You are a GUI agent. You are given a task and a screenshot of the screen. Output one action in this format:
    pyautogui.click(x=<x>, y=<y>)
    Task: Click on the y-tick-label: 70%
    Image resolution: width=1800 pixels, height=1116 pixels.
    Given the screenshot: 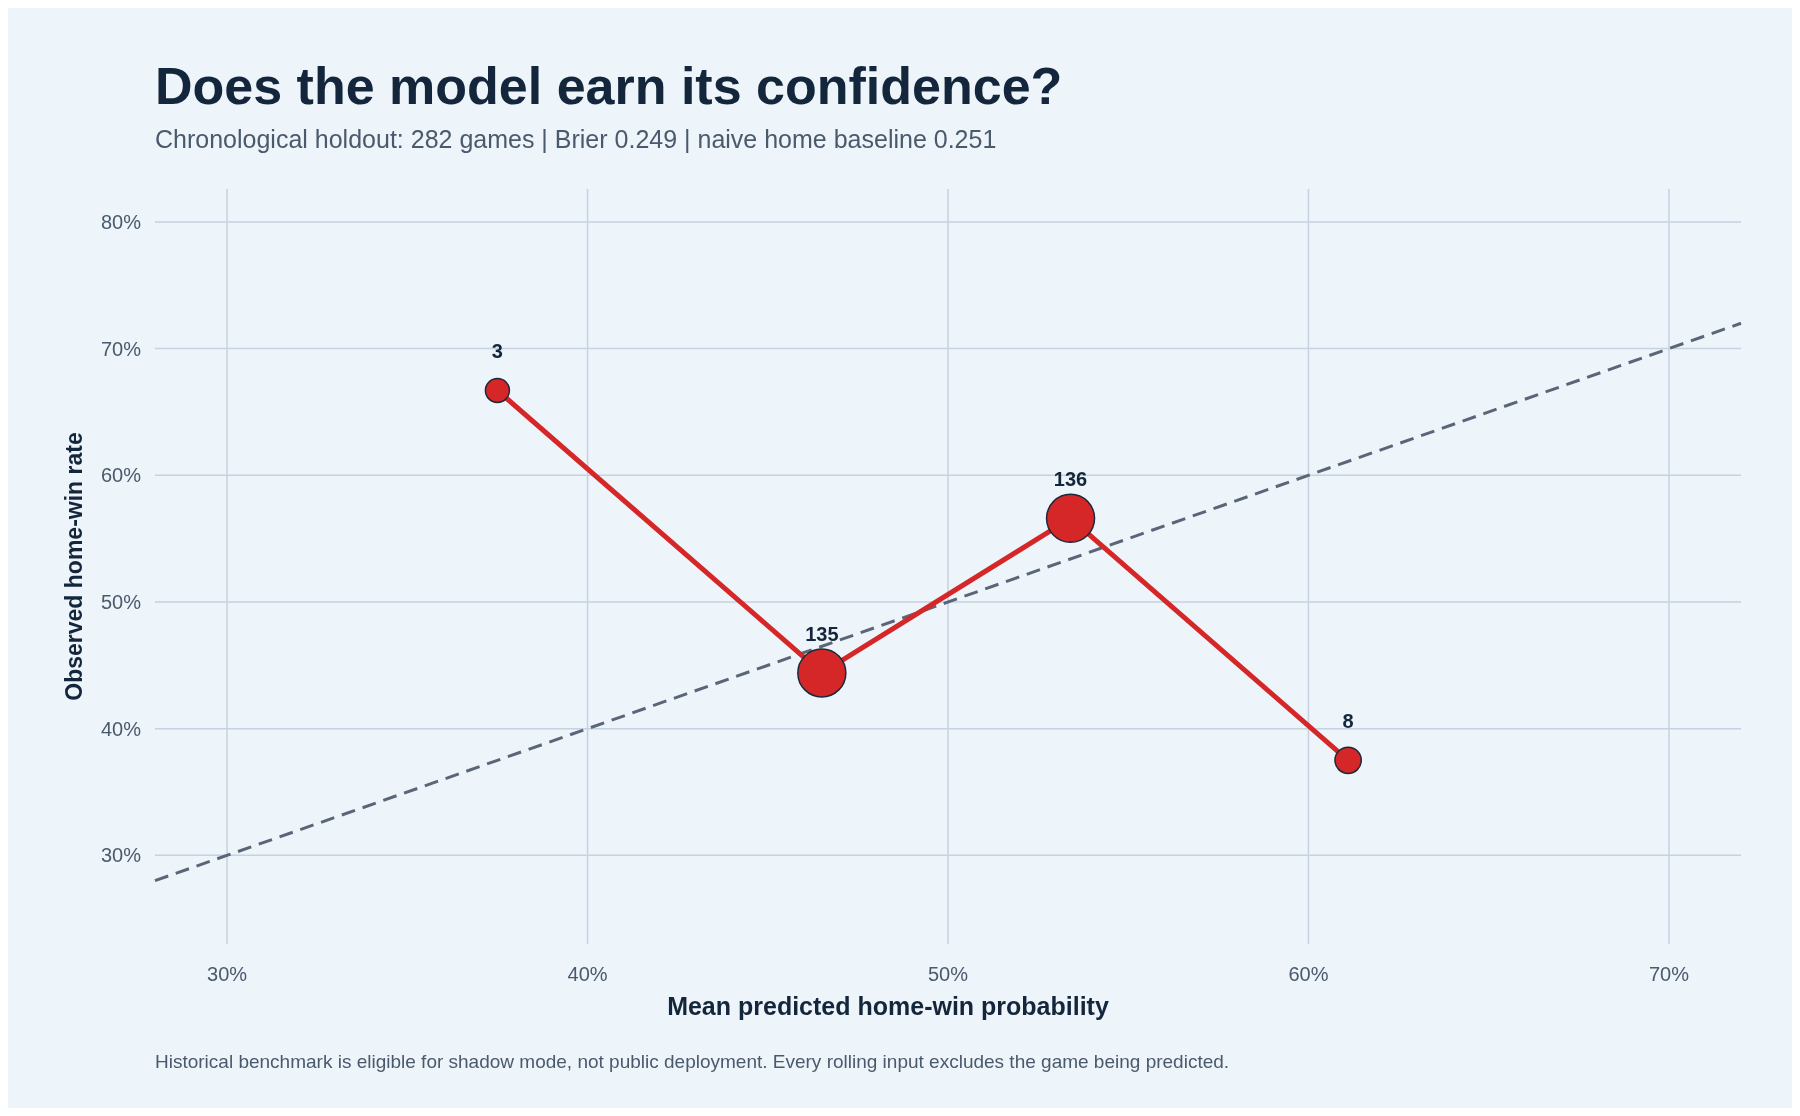 What is the action you would take?
    pyautogui.click(x=121, y=348)
    